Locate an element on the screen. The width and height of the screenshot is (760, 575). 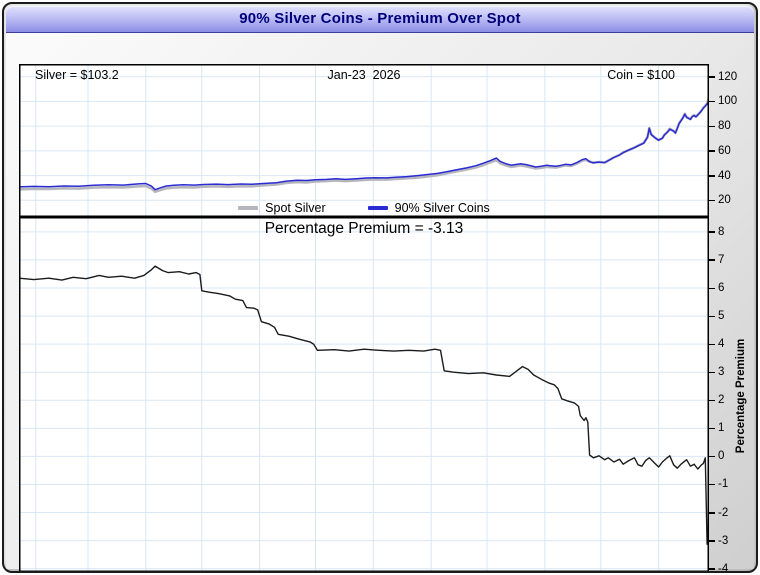
premium-annotation: Percentage Premium = -3.13 is located at coordinates (364, 228).